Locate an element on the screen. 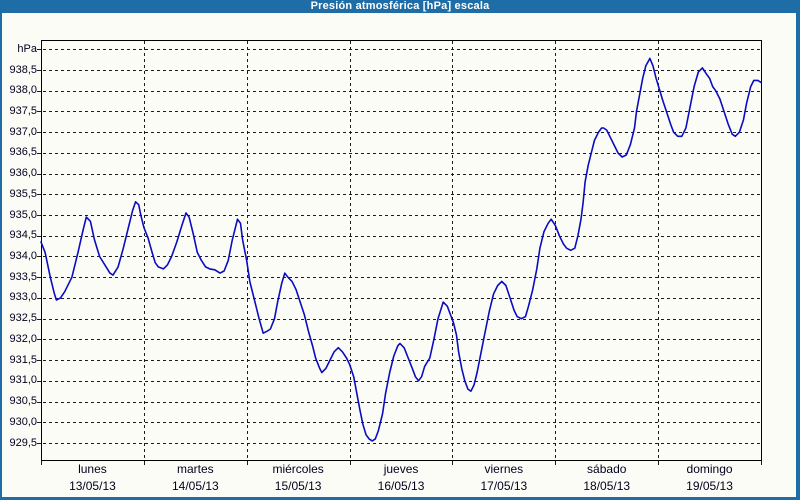 The image size is (800, 500). y-tick-label: 936,0 is located at coordinates (23, 173).